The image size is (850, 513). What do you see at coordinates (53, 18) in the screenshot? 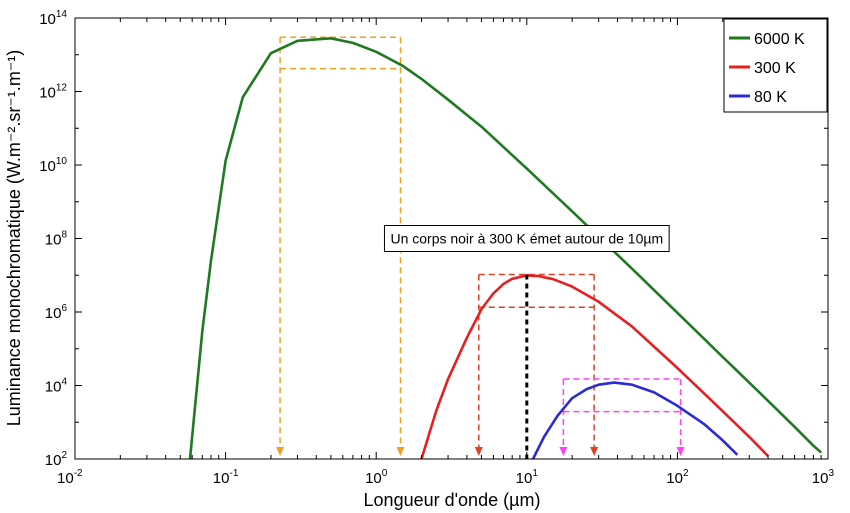
I see `y-tick-label: 10¹⁴` at bounding box center [53, 18].